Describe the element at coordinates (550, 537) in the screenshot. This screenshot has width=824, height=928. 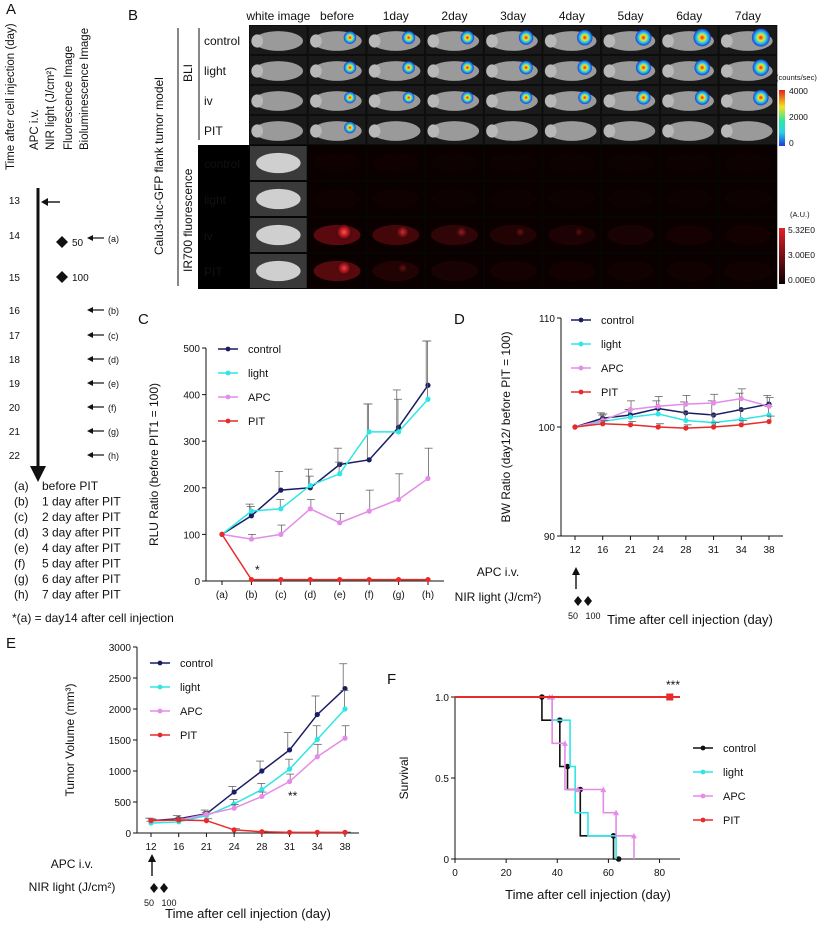
I see `y-tick-label: 90` at that location.